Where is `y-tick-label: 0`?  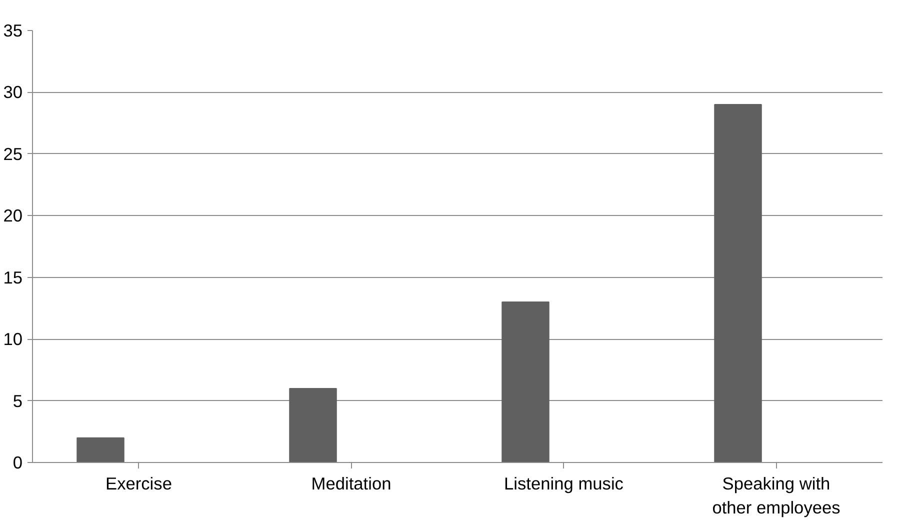 y-tick-label: 0 is located at coordinates (17, 462).